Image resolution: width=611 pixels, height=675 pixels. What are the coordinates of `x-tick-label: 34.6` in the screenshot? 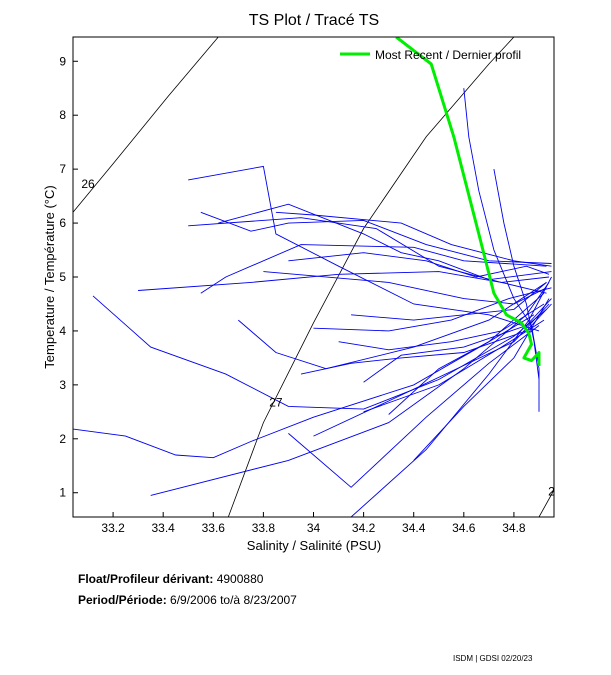 It's located at (464, 528).